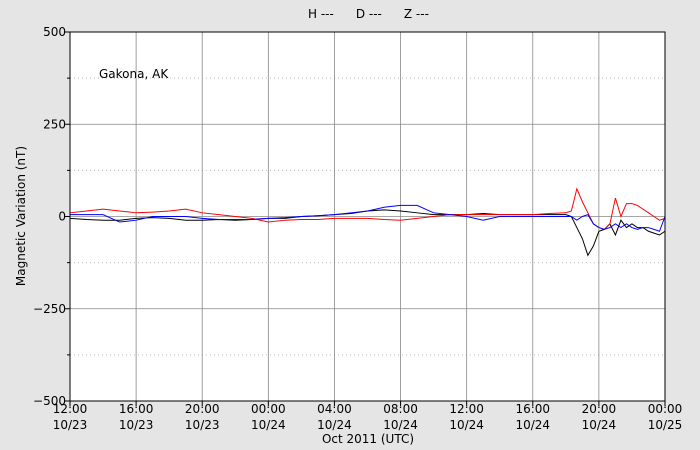  I want to click on x-tick-label: 12:00 10/23, so click(70, 417).